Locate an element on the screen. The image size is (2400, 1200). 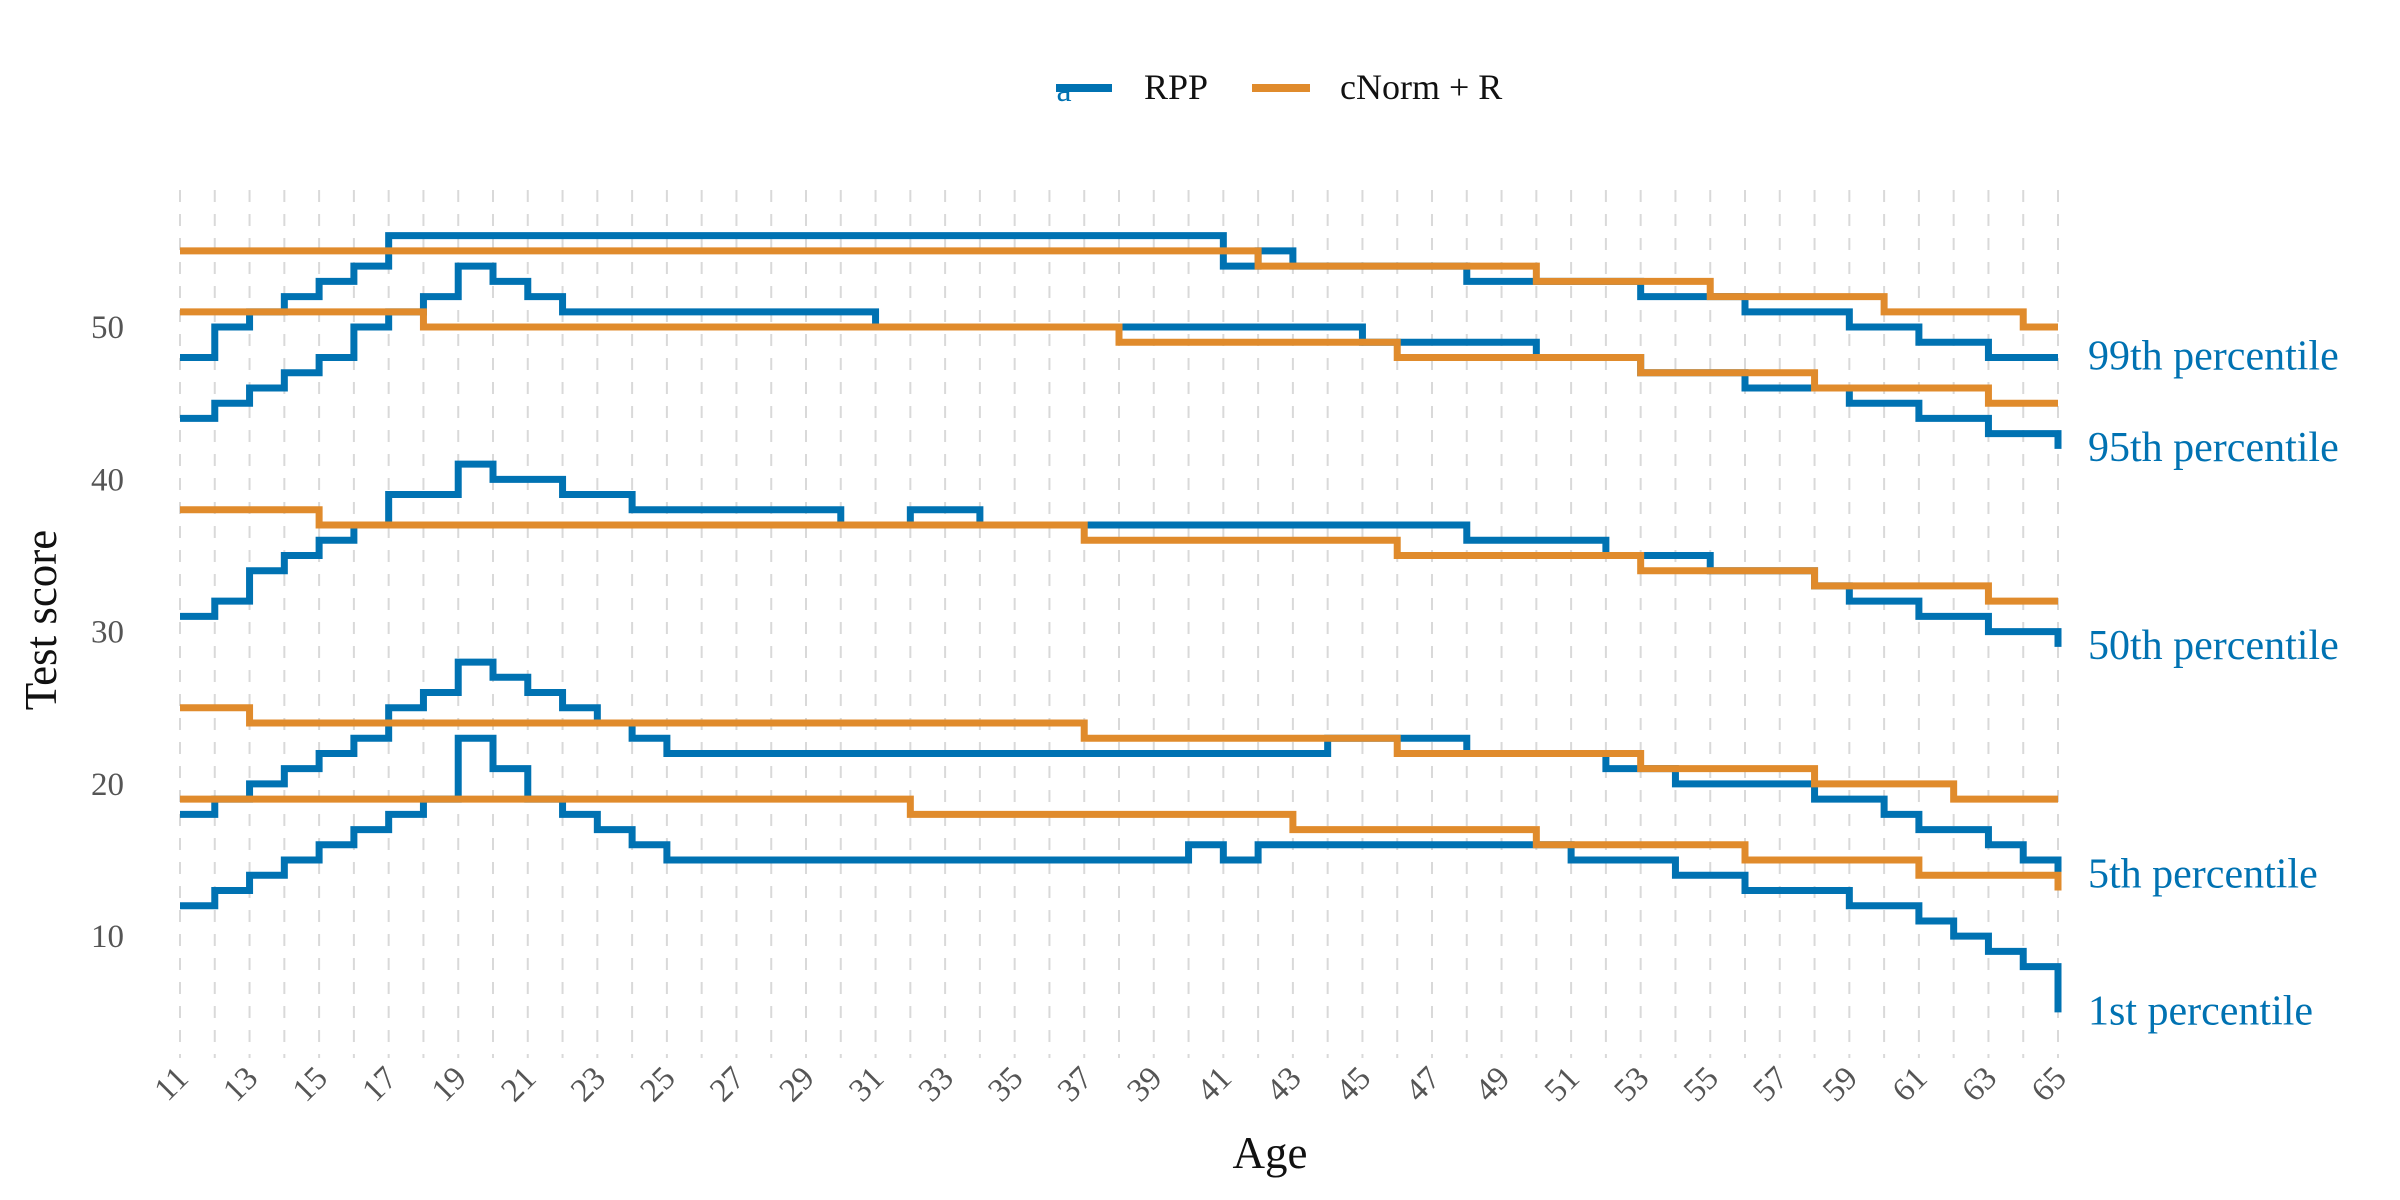
legend-label-rpp: RPP is located at coordinates (1176, 87).